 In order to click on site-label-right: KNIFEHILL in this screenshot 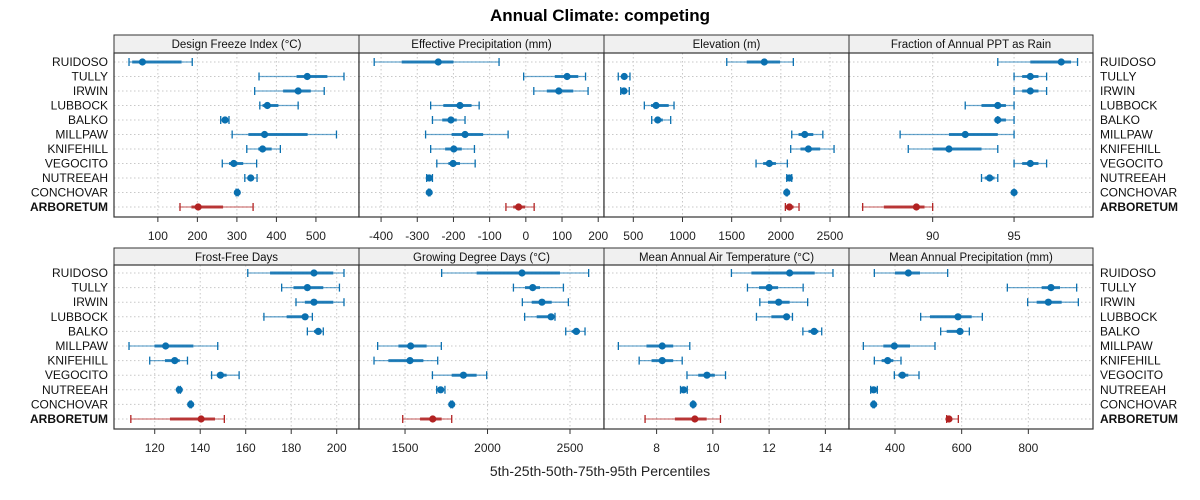, I will do `click(1130, 361)`.